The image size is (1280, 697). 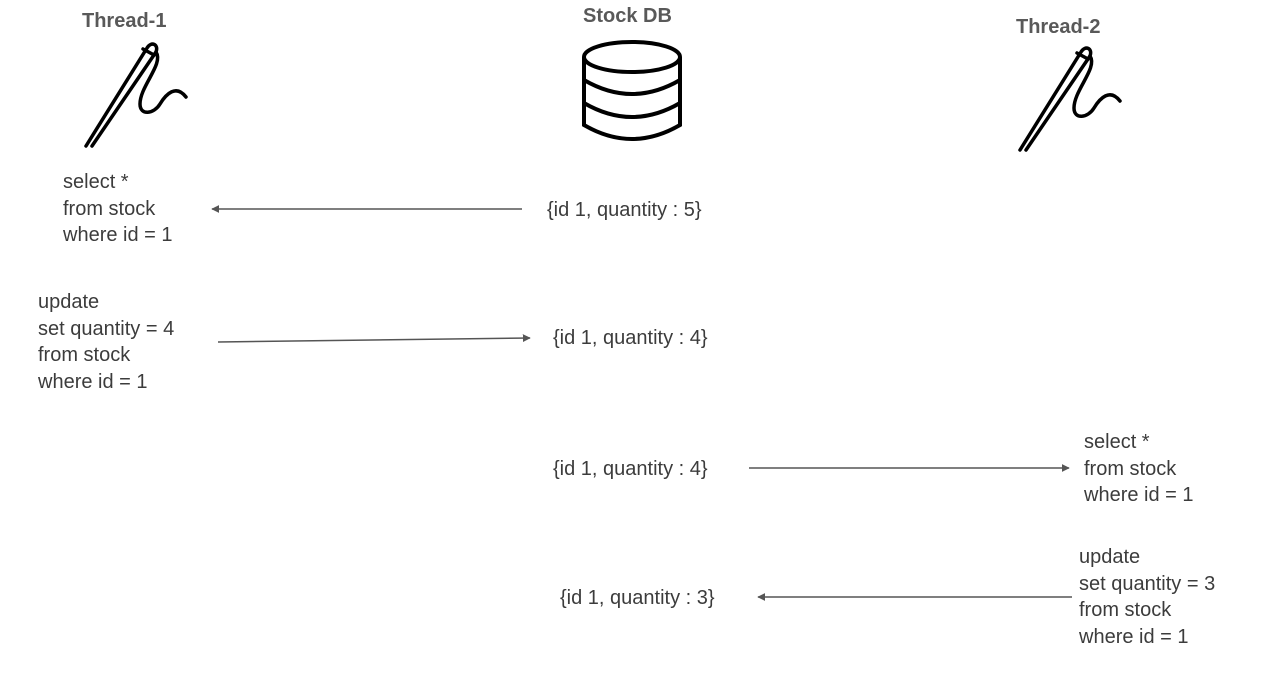 What do you see at coordinates (637, 598) in the screenshot?
I see `db-value-step-4: {id 1, quantity : 3}` at bounding box center [637, 598].